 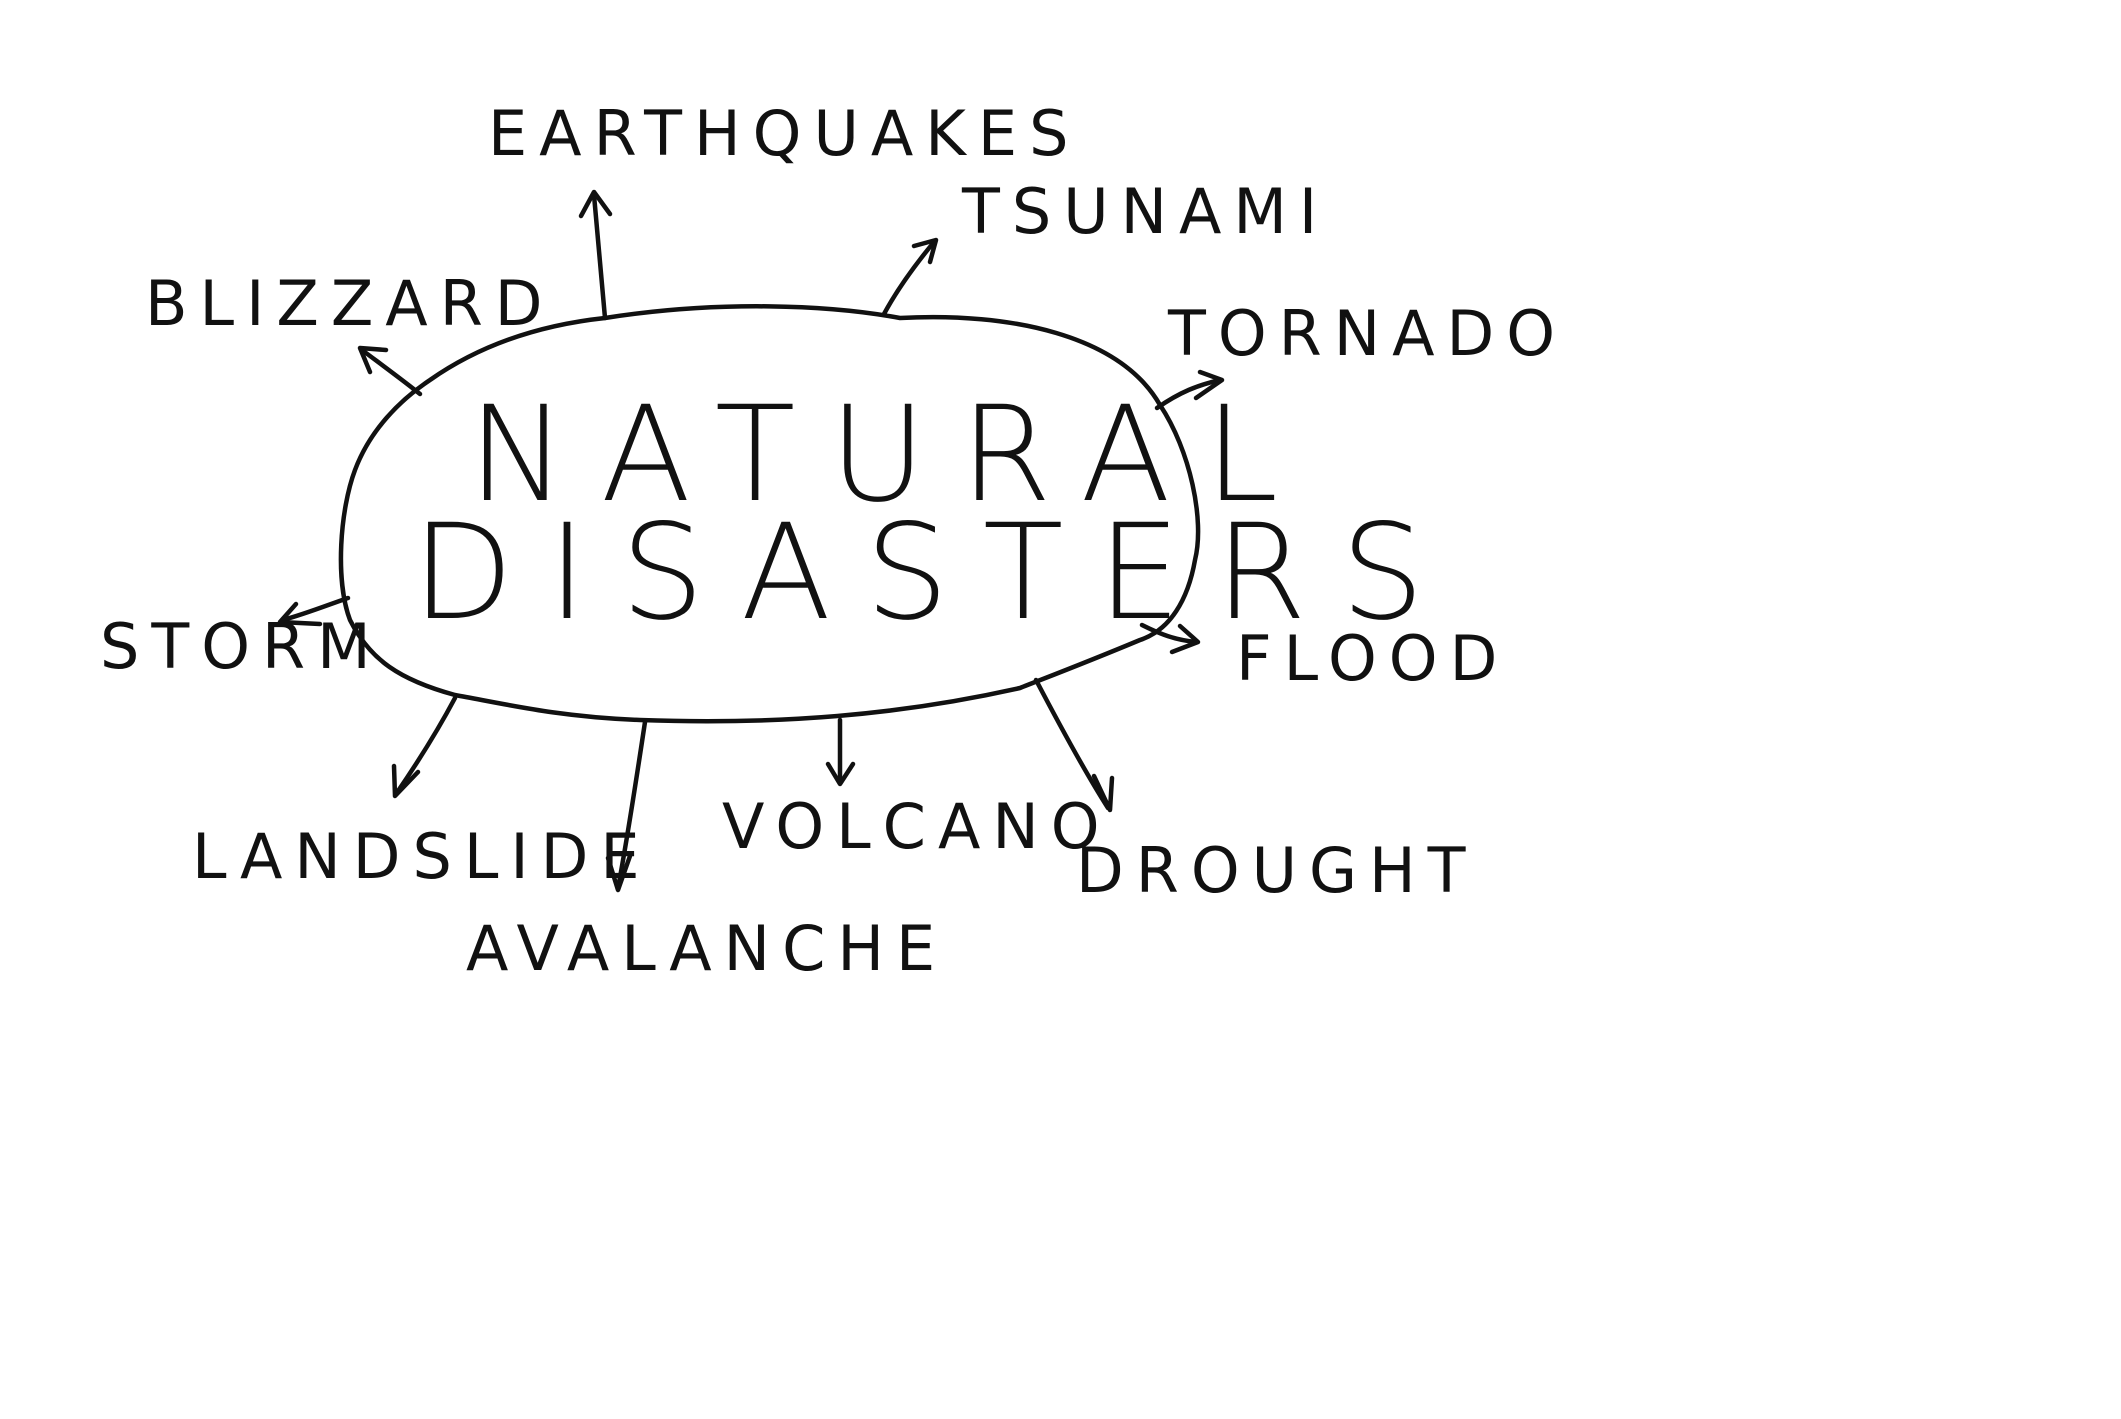 I want to click on arrow-earthquakes, so click(x=595, y=255).